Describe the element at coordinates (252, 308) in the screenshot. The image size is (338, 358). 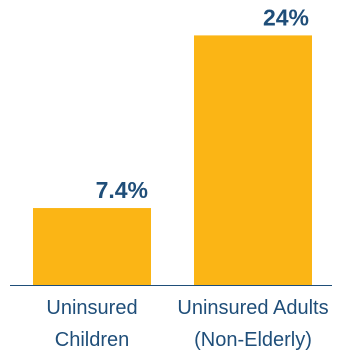
I see `category-label-1-line-0: Uninsured Adults` at that location.